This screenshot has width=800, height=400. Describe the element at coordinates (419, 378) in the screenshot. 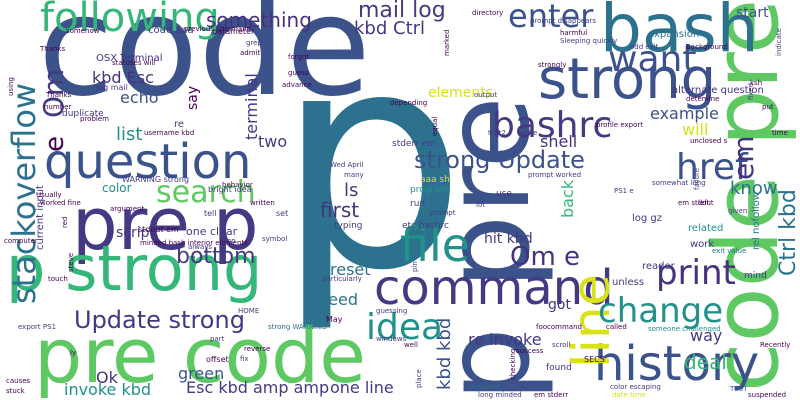

I see `word-place: place` at that location.